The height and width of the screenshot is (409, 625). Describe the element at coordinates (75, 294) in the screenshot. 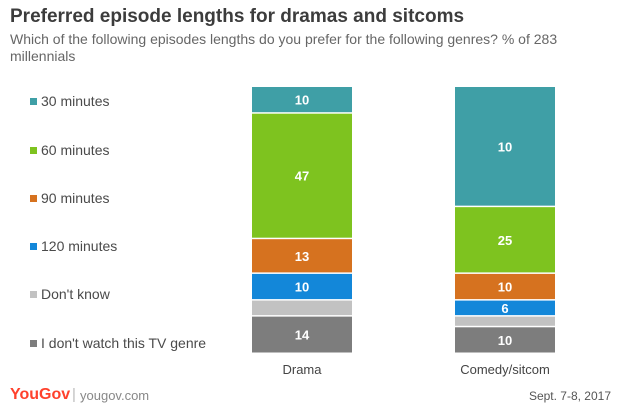

I see `legend-label-dont-know: Don't know` at that location.